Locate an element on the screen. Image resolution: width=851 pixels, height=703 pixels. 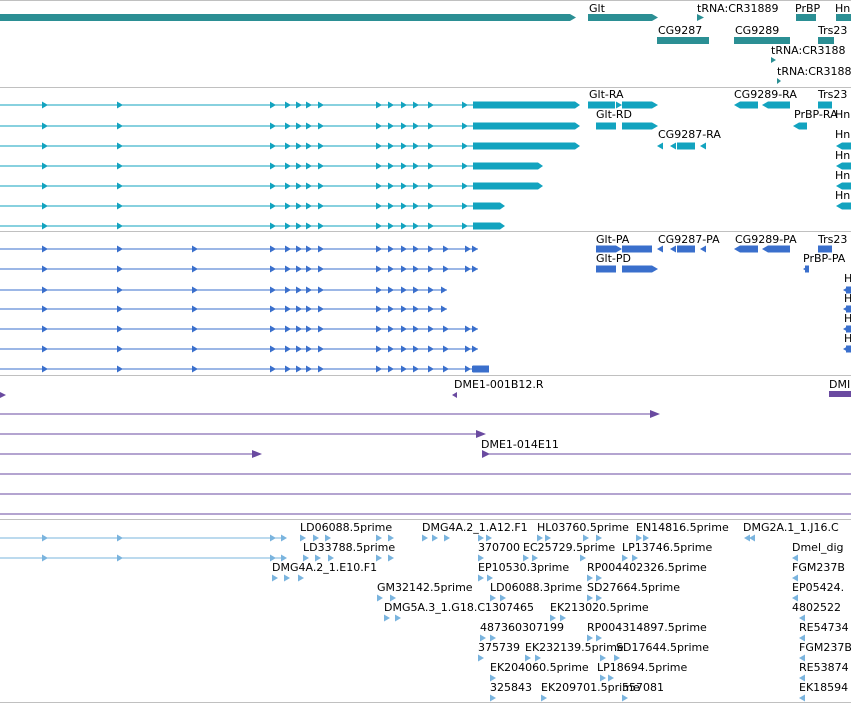
est-label: SD27664.5prime is located at coordinates (633, 587).